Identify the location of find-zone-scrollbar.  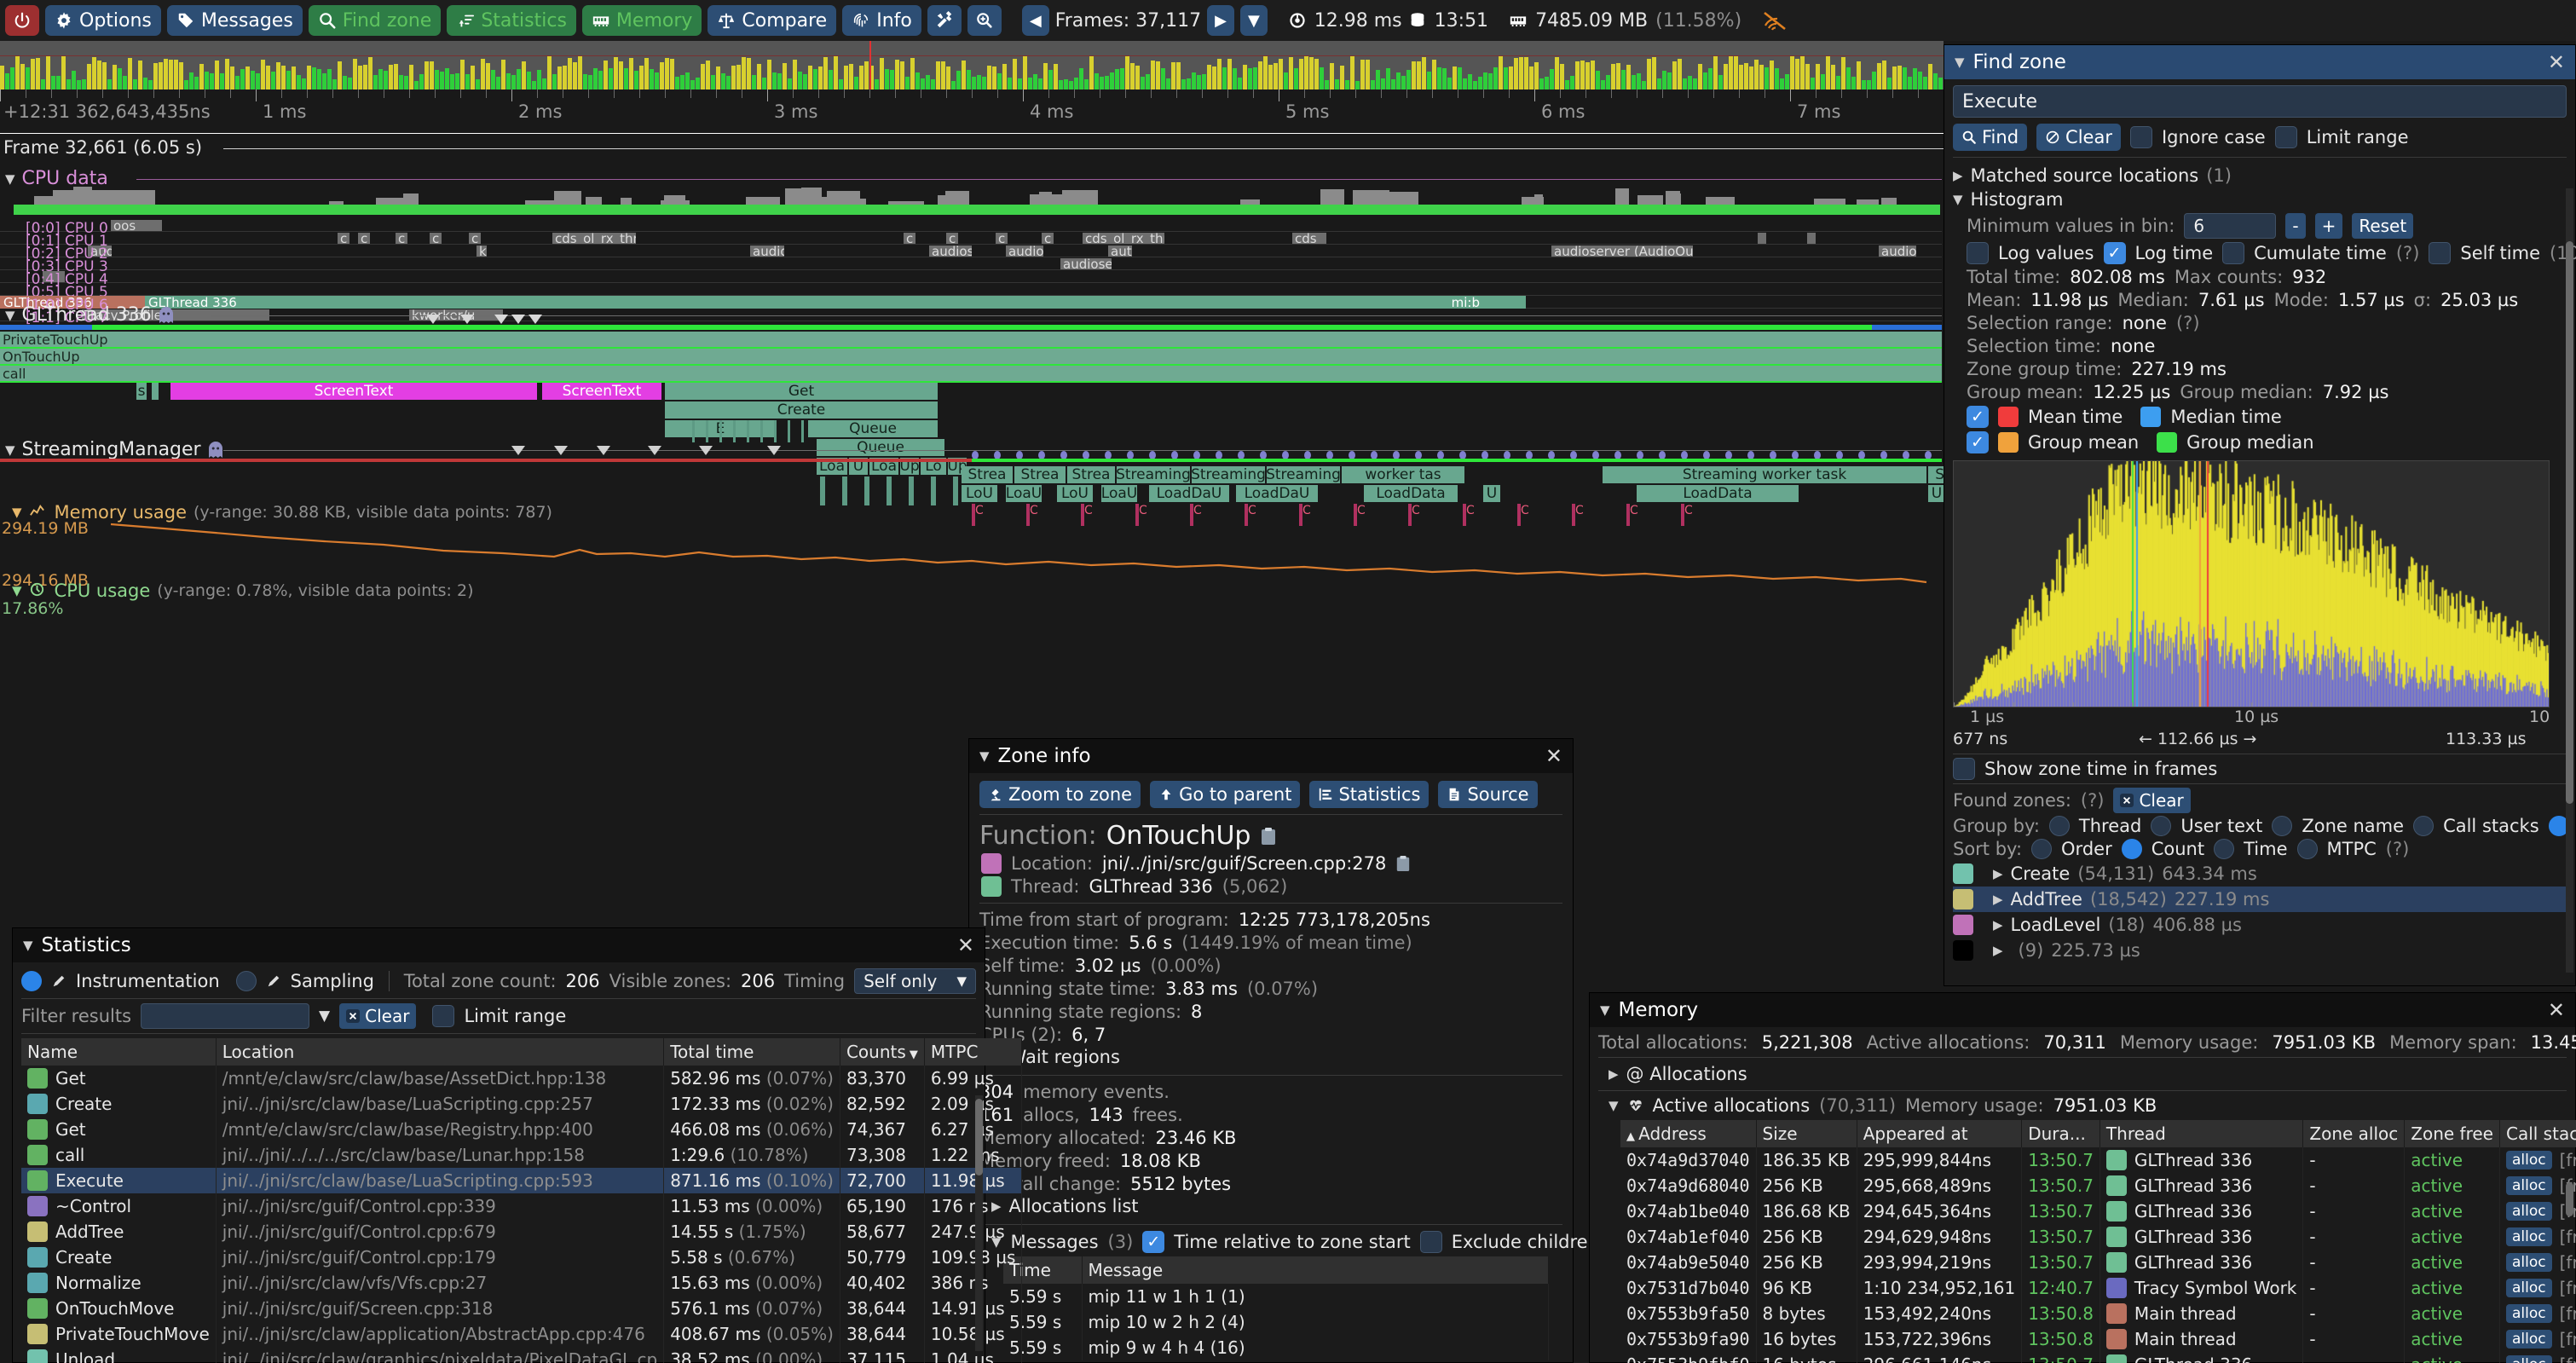
(2569, 523).